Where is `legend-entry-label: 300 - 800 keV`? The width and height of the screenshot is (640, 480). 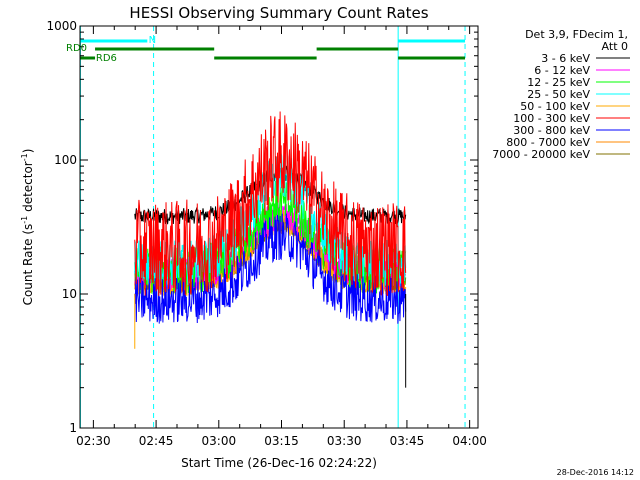
legend-entry-label: 300 - 800 keV is located at coordinates (551, 130).